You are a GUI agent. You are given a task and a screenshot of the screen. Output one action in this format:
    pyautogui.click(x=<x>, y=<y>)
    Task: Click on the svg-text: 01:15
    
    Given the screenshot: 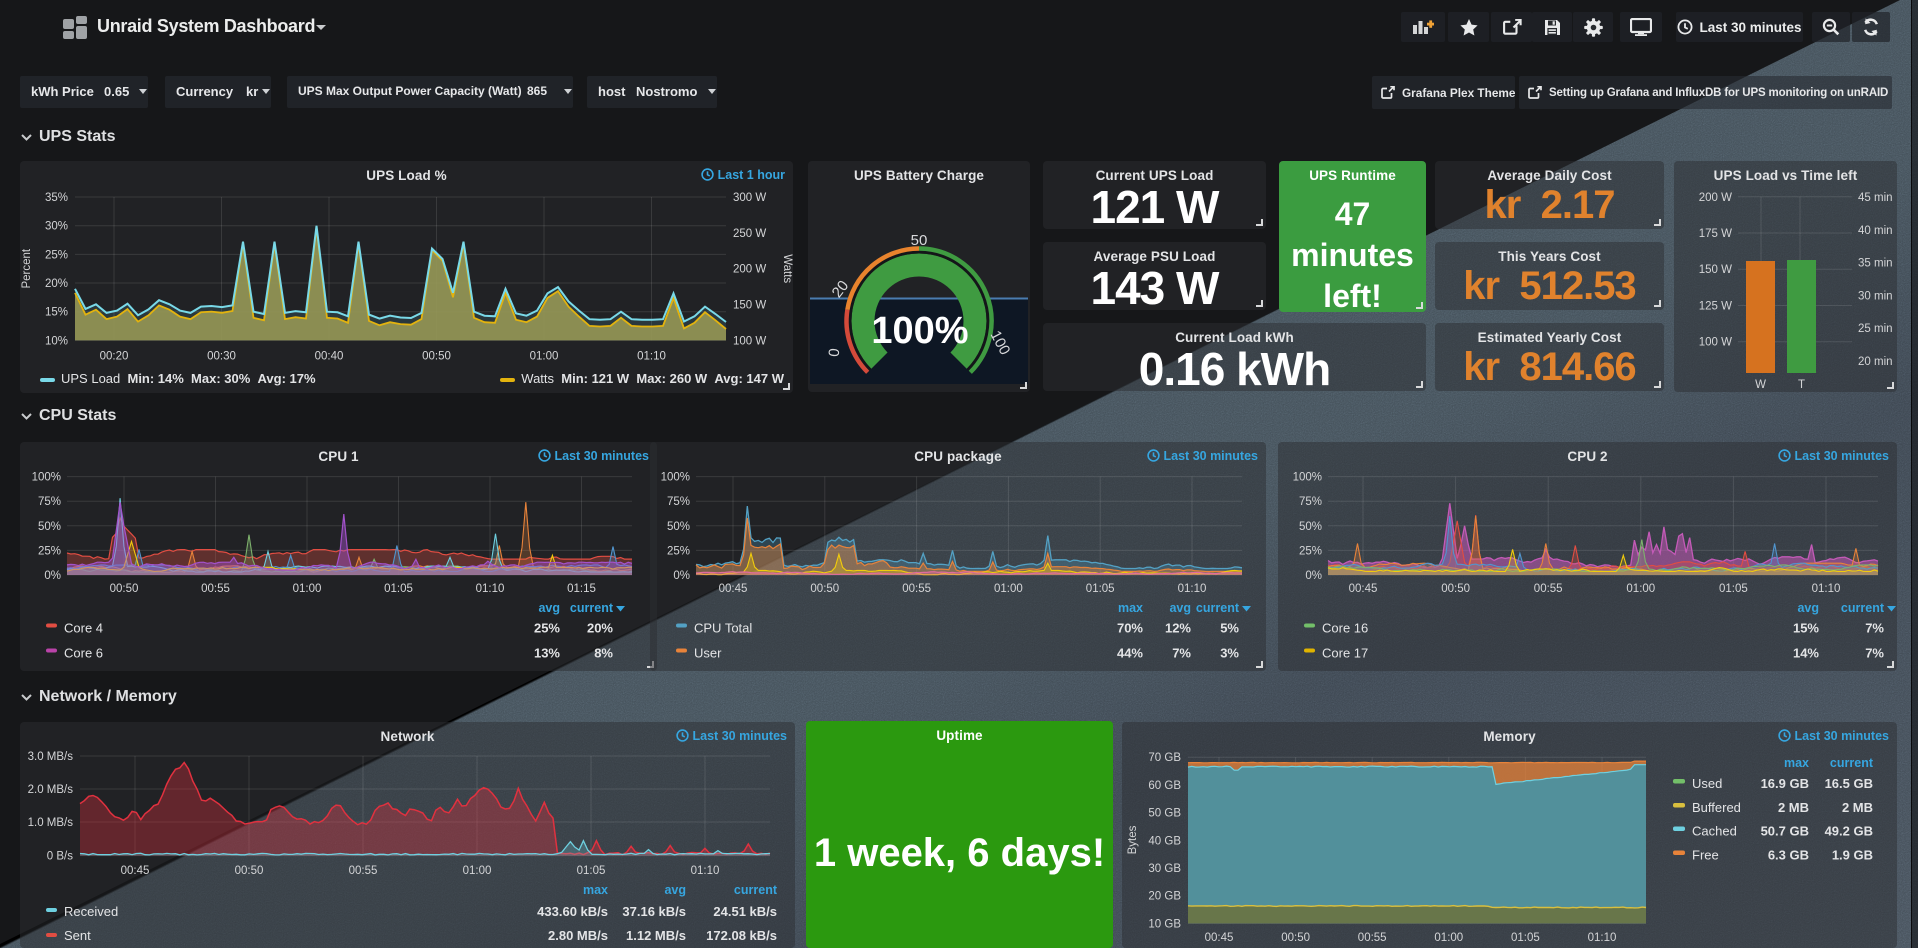 What is the action you would take?
    pyautogui.click(x=581, y=589)
    